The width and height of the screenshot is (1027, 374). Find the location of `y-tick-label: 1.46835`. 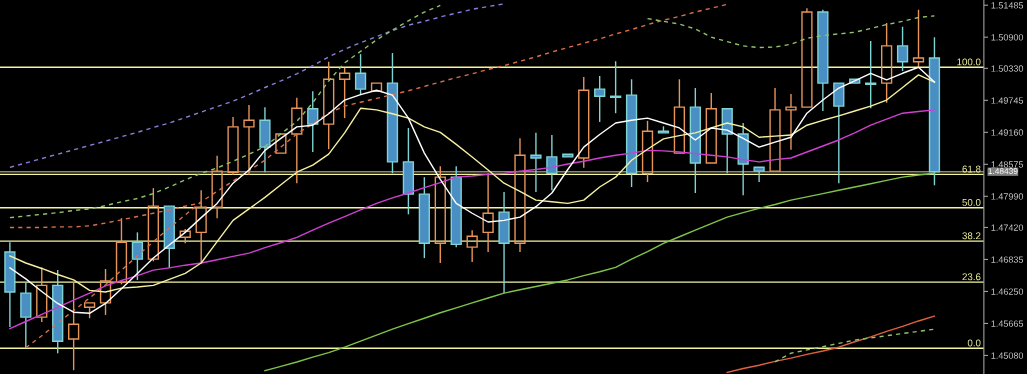

y-tick-label: 1.46835 is located at coordinates (1007, 259).